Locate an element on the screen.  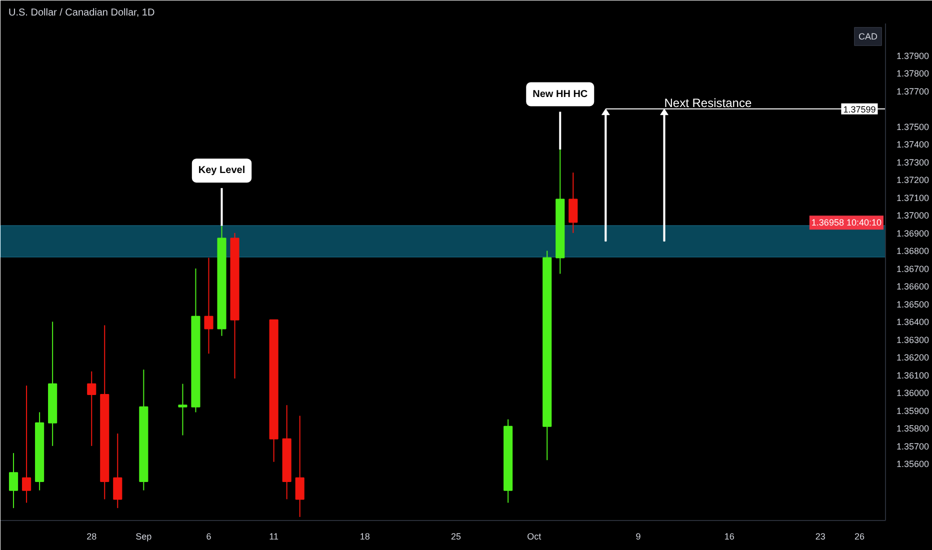
y-tick-label: 1.36600 is located at coordinates (913, 287).